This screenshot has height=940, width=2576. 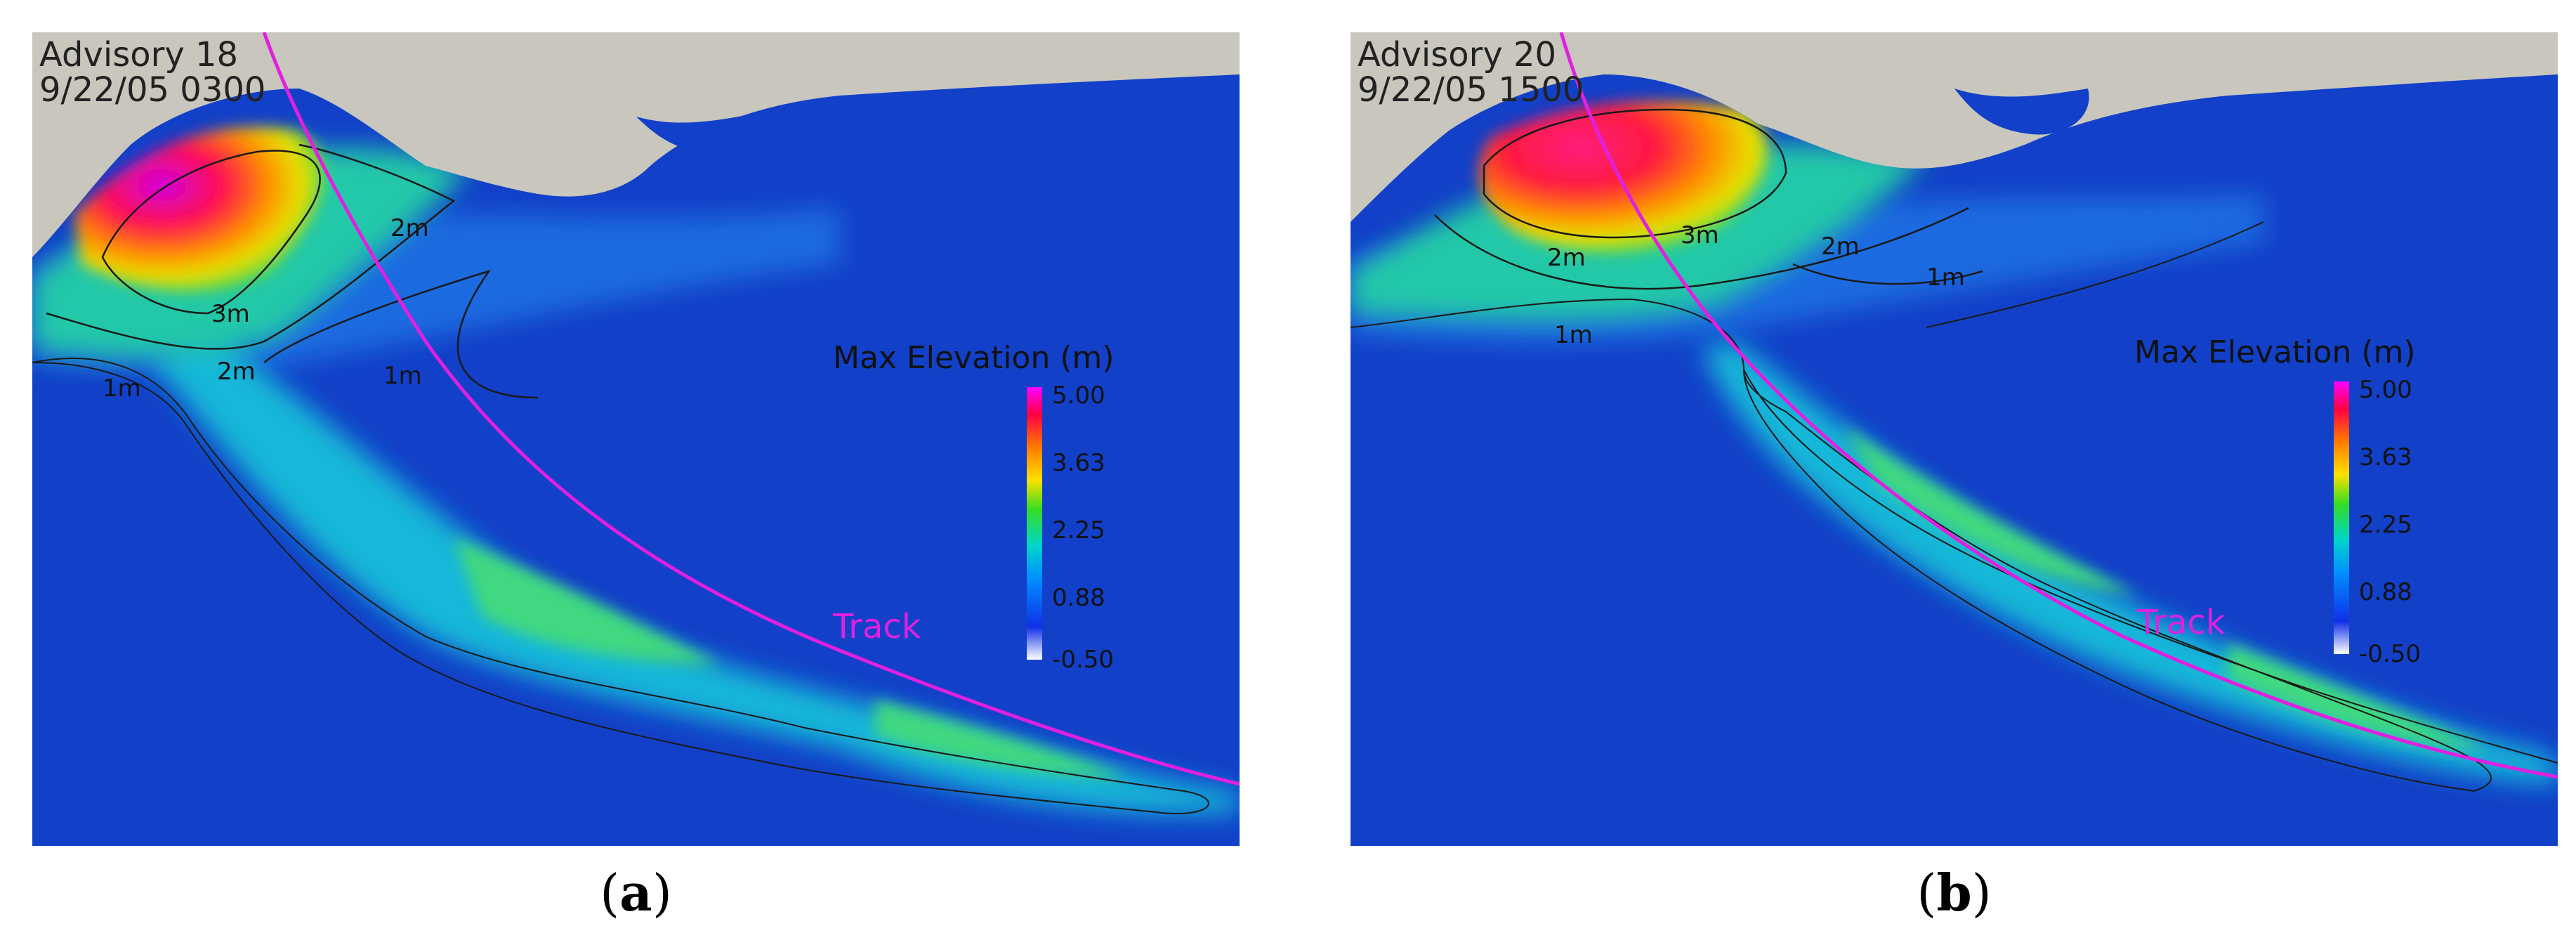 What do you see at coordinates (237, 372) in the screenshot?
I see `contour-label-2m-lower: 2m` at bounding box center [237, 372].